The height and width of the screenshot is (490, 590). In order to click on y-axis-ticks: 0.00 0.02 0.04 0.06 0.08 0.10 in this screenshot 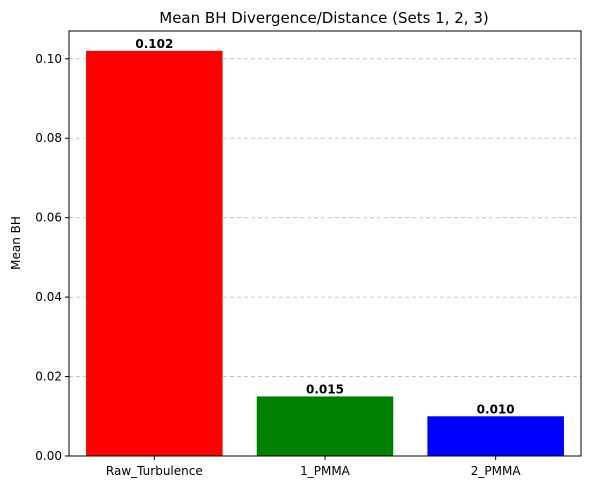, I will do `click(52, 257)`.